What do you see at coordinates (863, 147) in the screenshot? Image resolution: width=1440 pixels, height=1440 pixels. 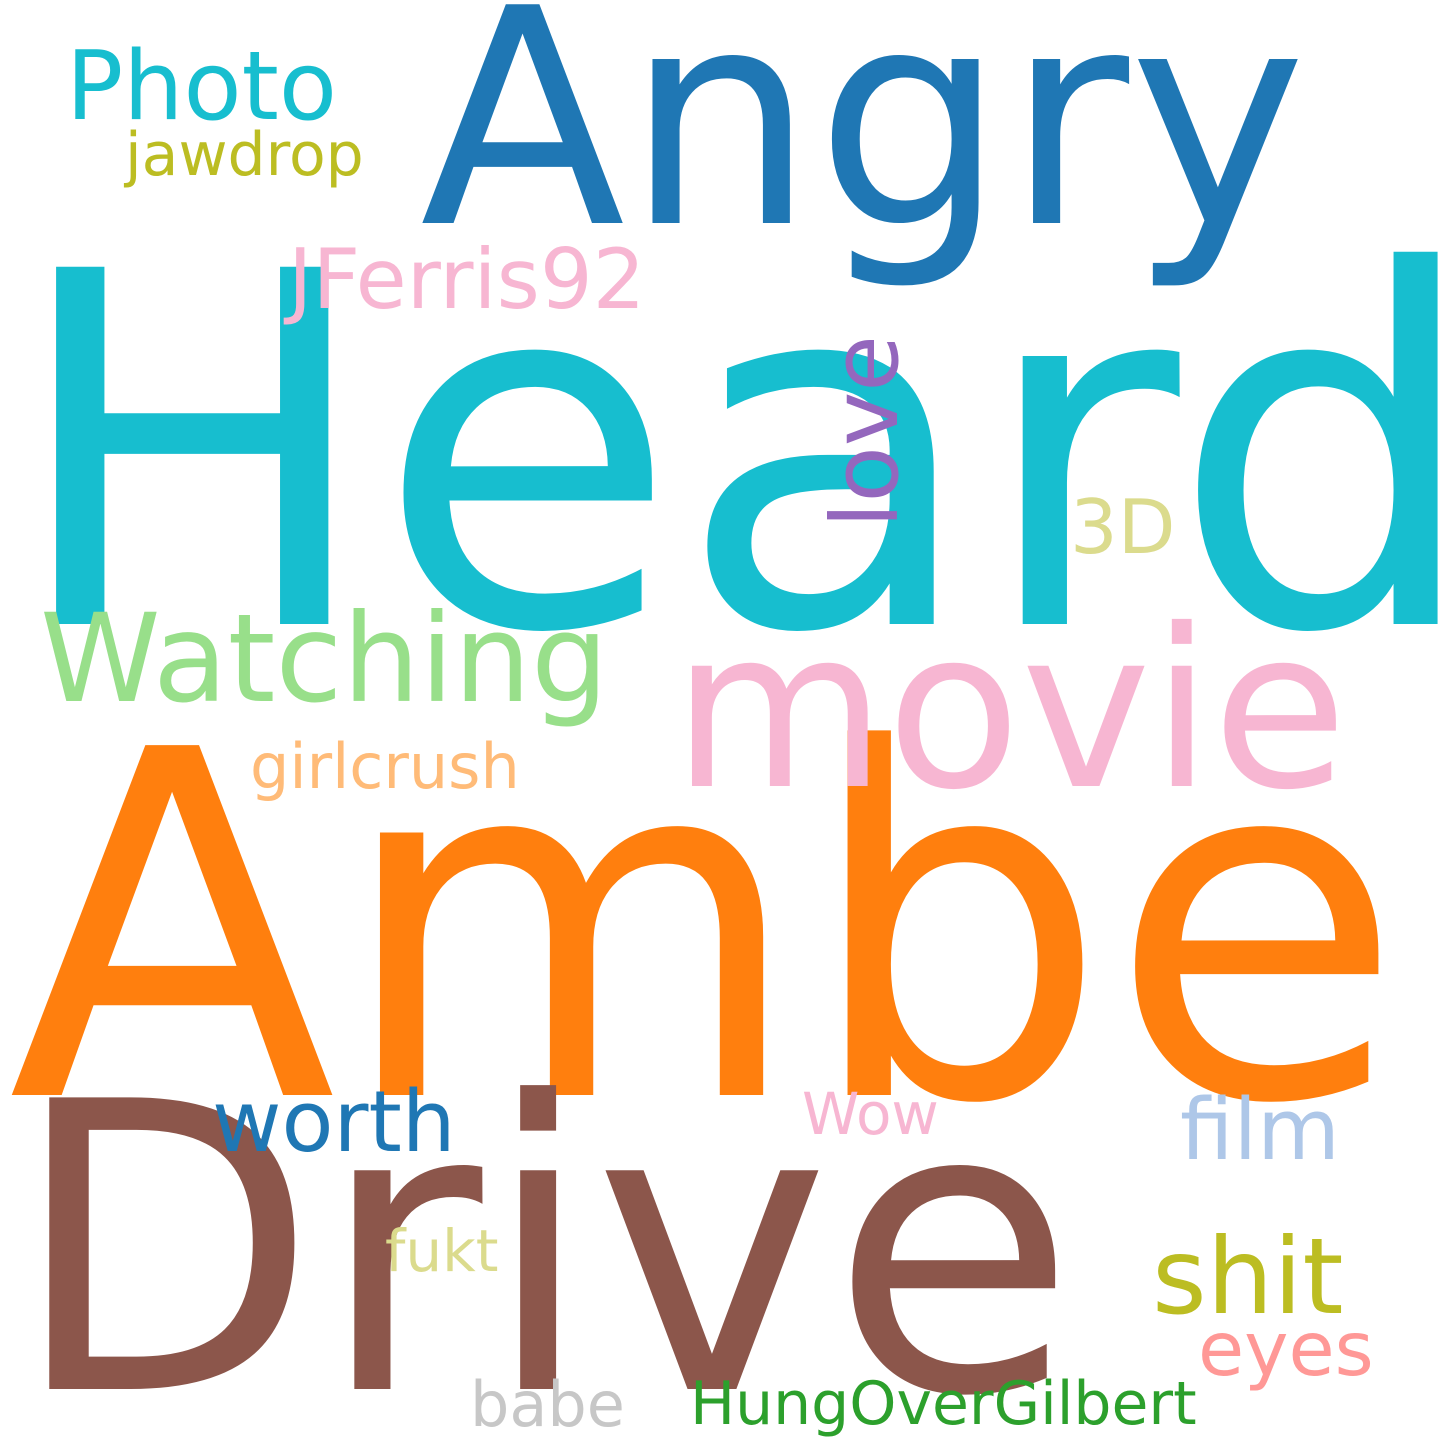 I see `word-angry: Angry` at bounding box center [863, 147].